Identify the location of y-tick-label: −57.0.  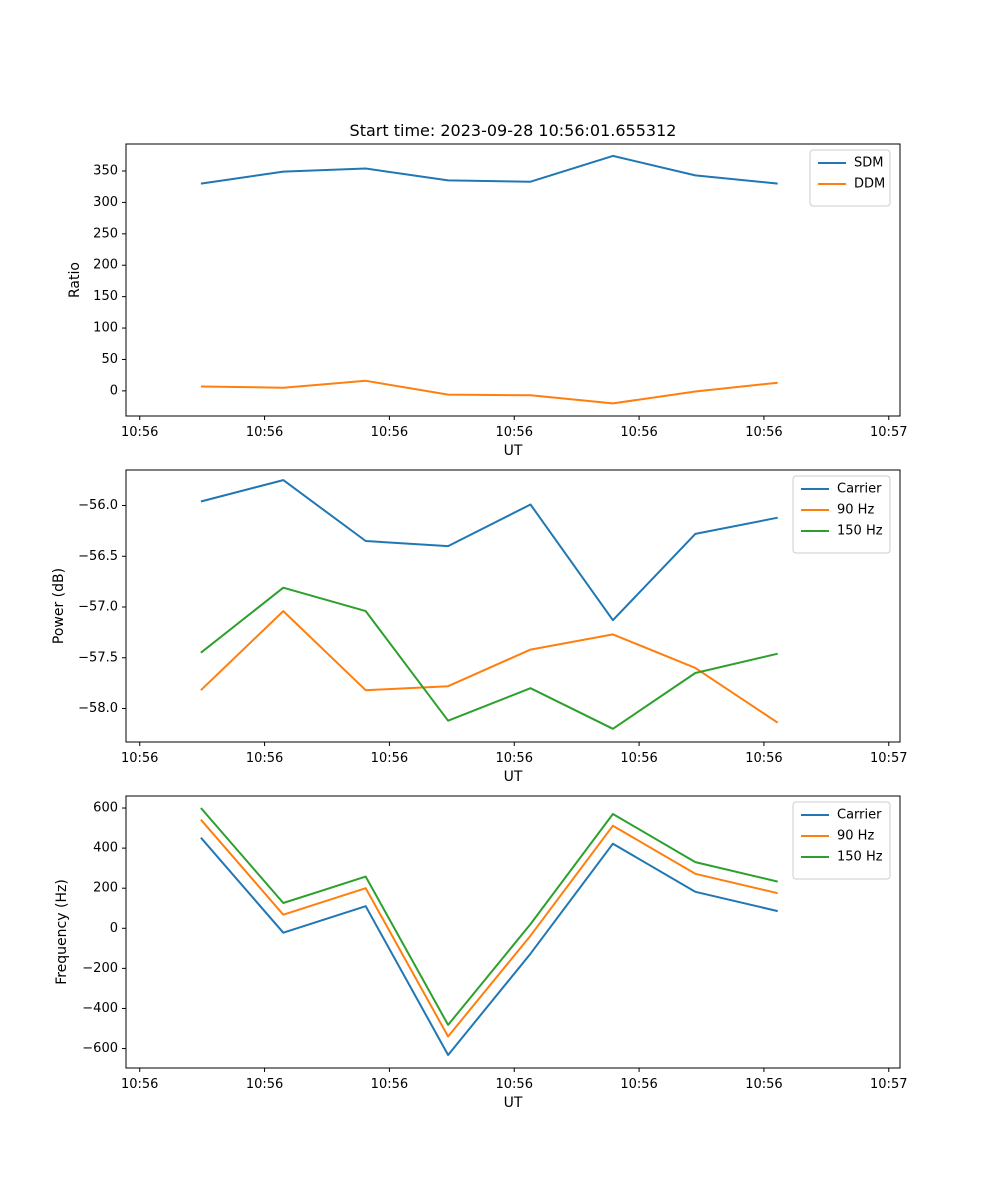
(98, 607).